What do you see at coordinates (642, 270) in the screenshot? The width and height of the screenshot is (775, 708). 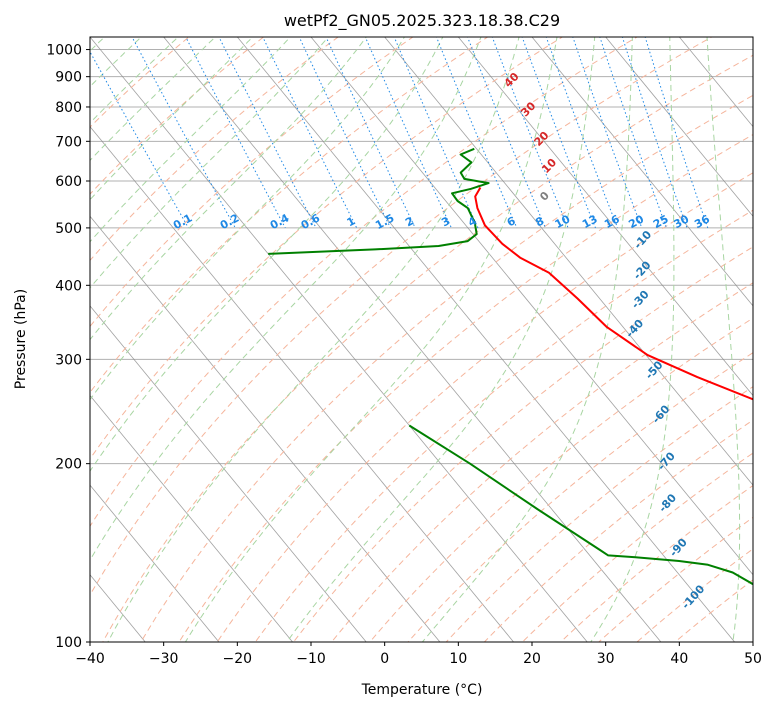 I see `dry-adiabat-label: -20` at bounding box center [642, 270].